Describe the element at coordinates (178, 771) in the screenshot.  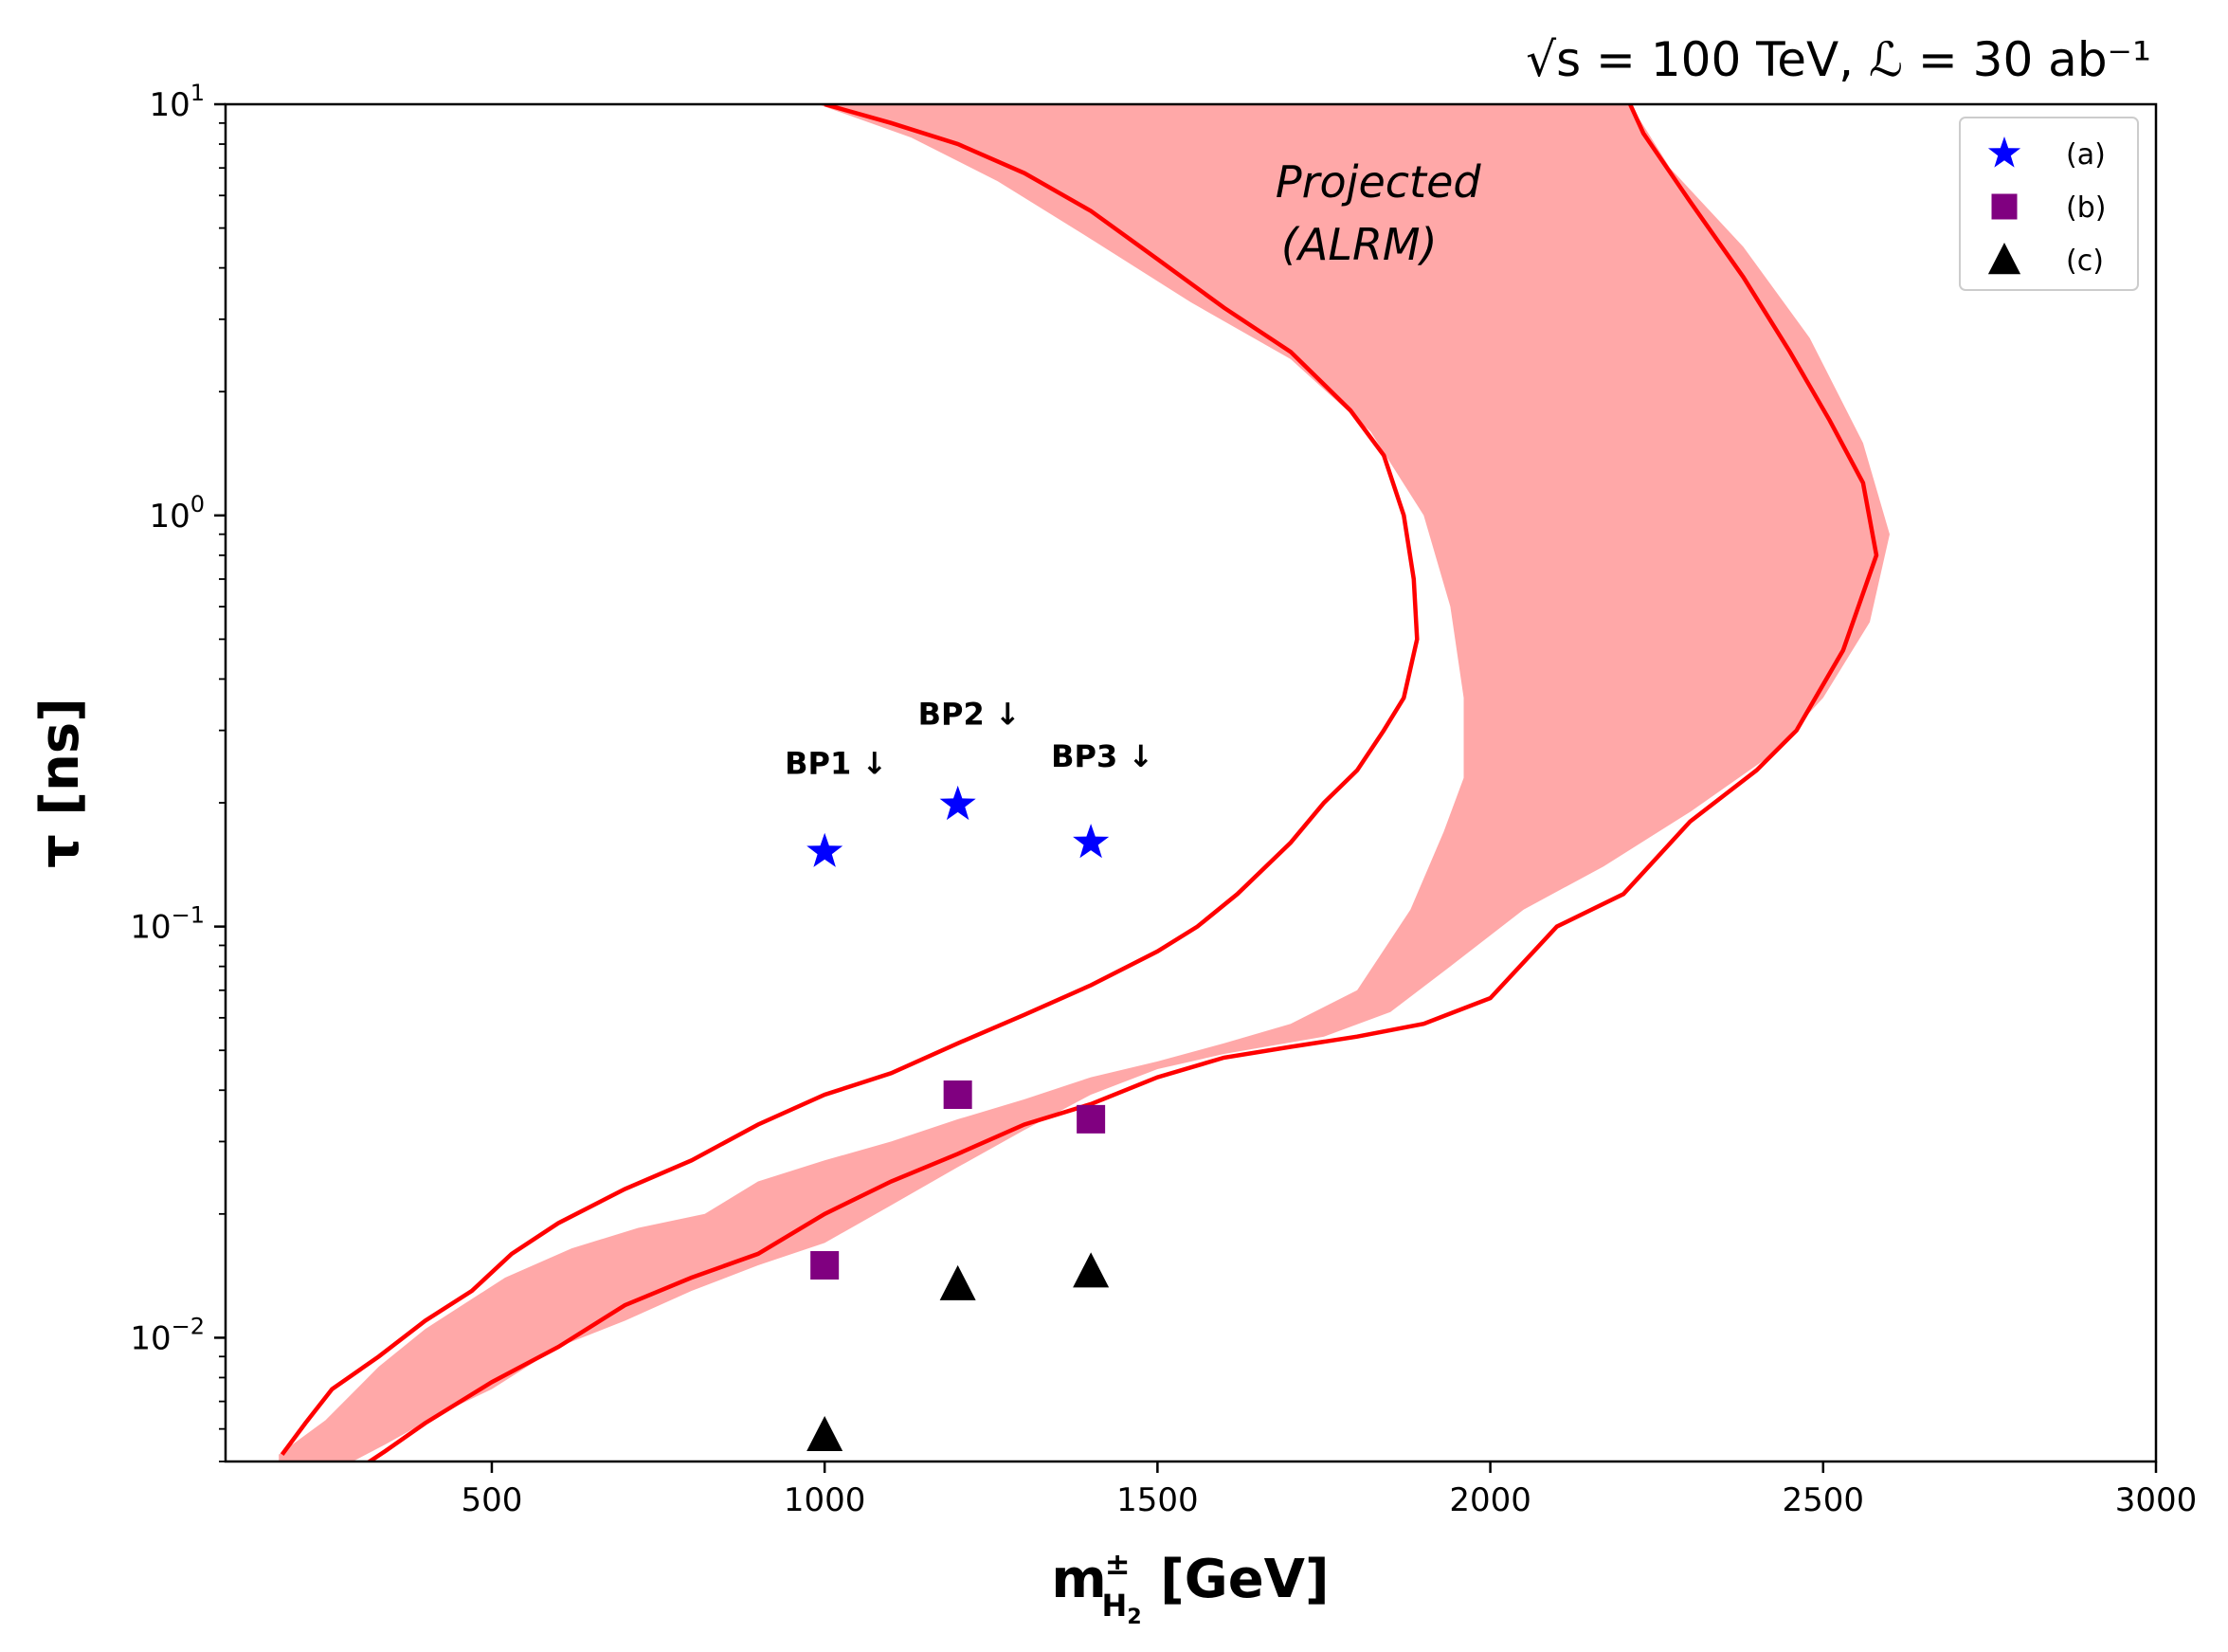
I see `y-axis: 10⁻² 10⁻¹ 10⁰ 10¹` at that location.